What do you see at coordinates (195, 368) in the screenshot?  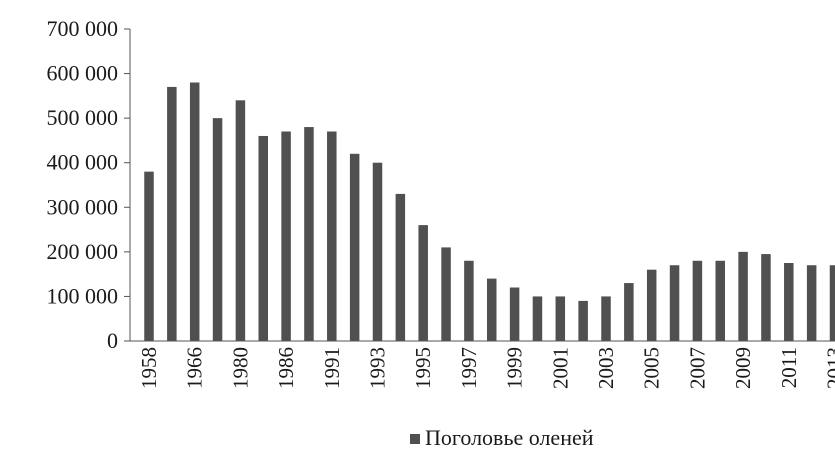 I see `x-tick-label: 1966` at bounding box center [195, 368].